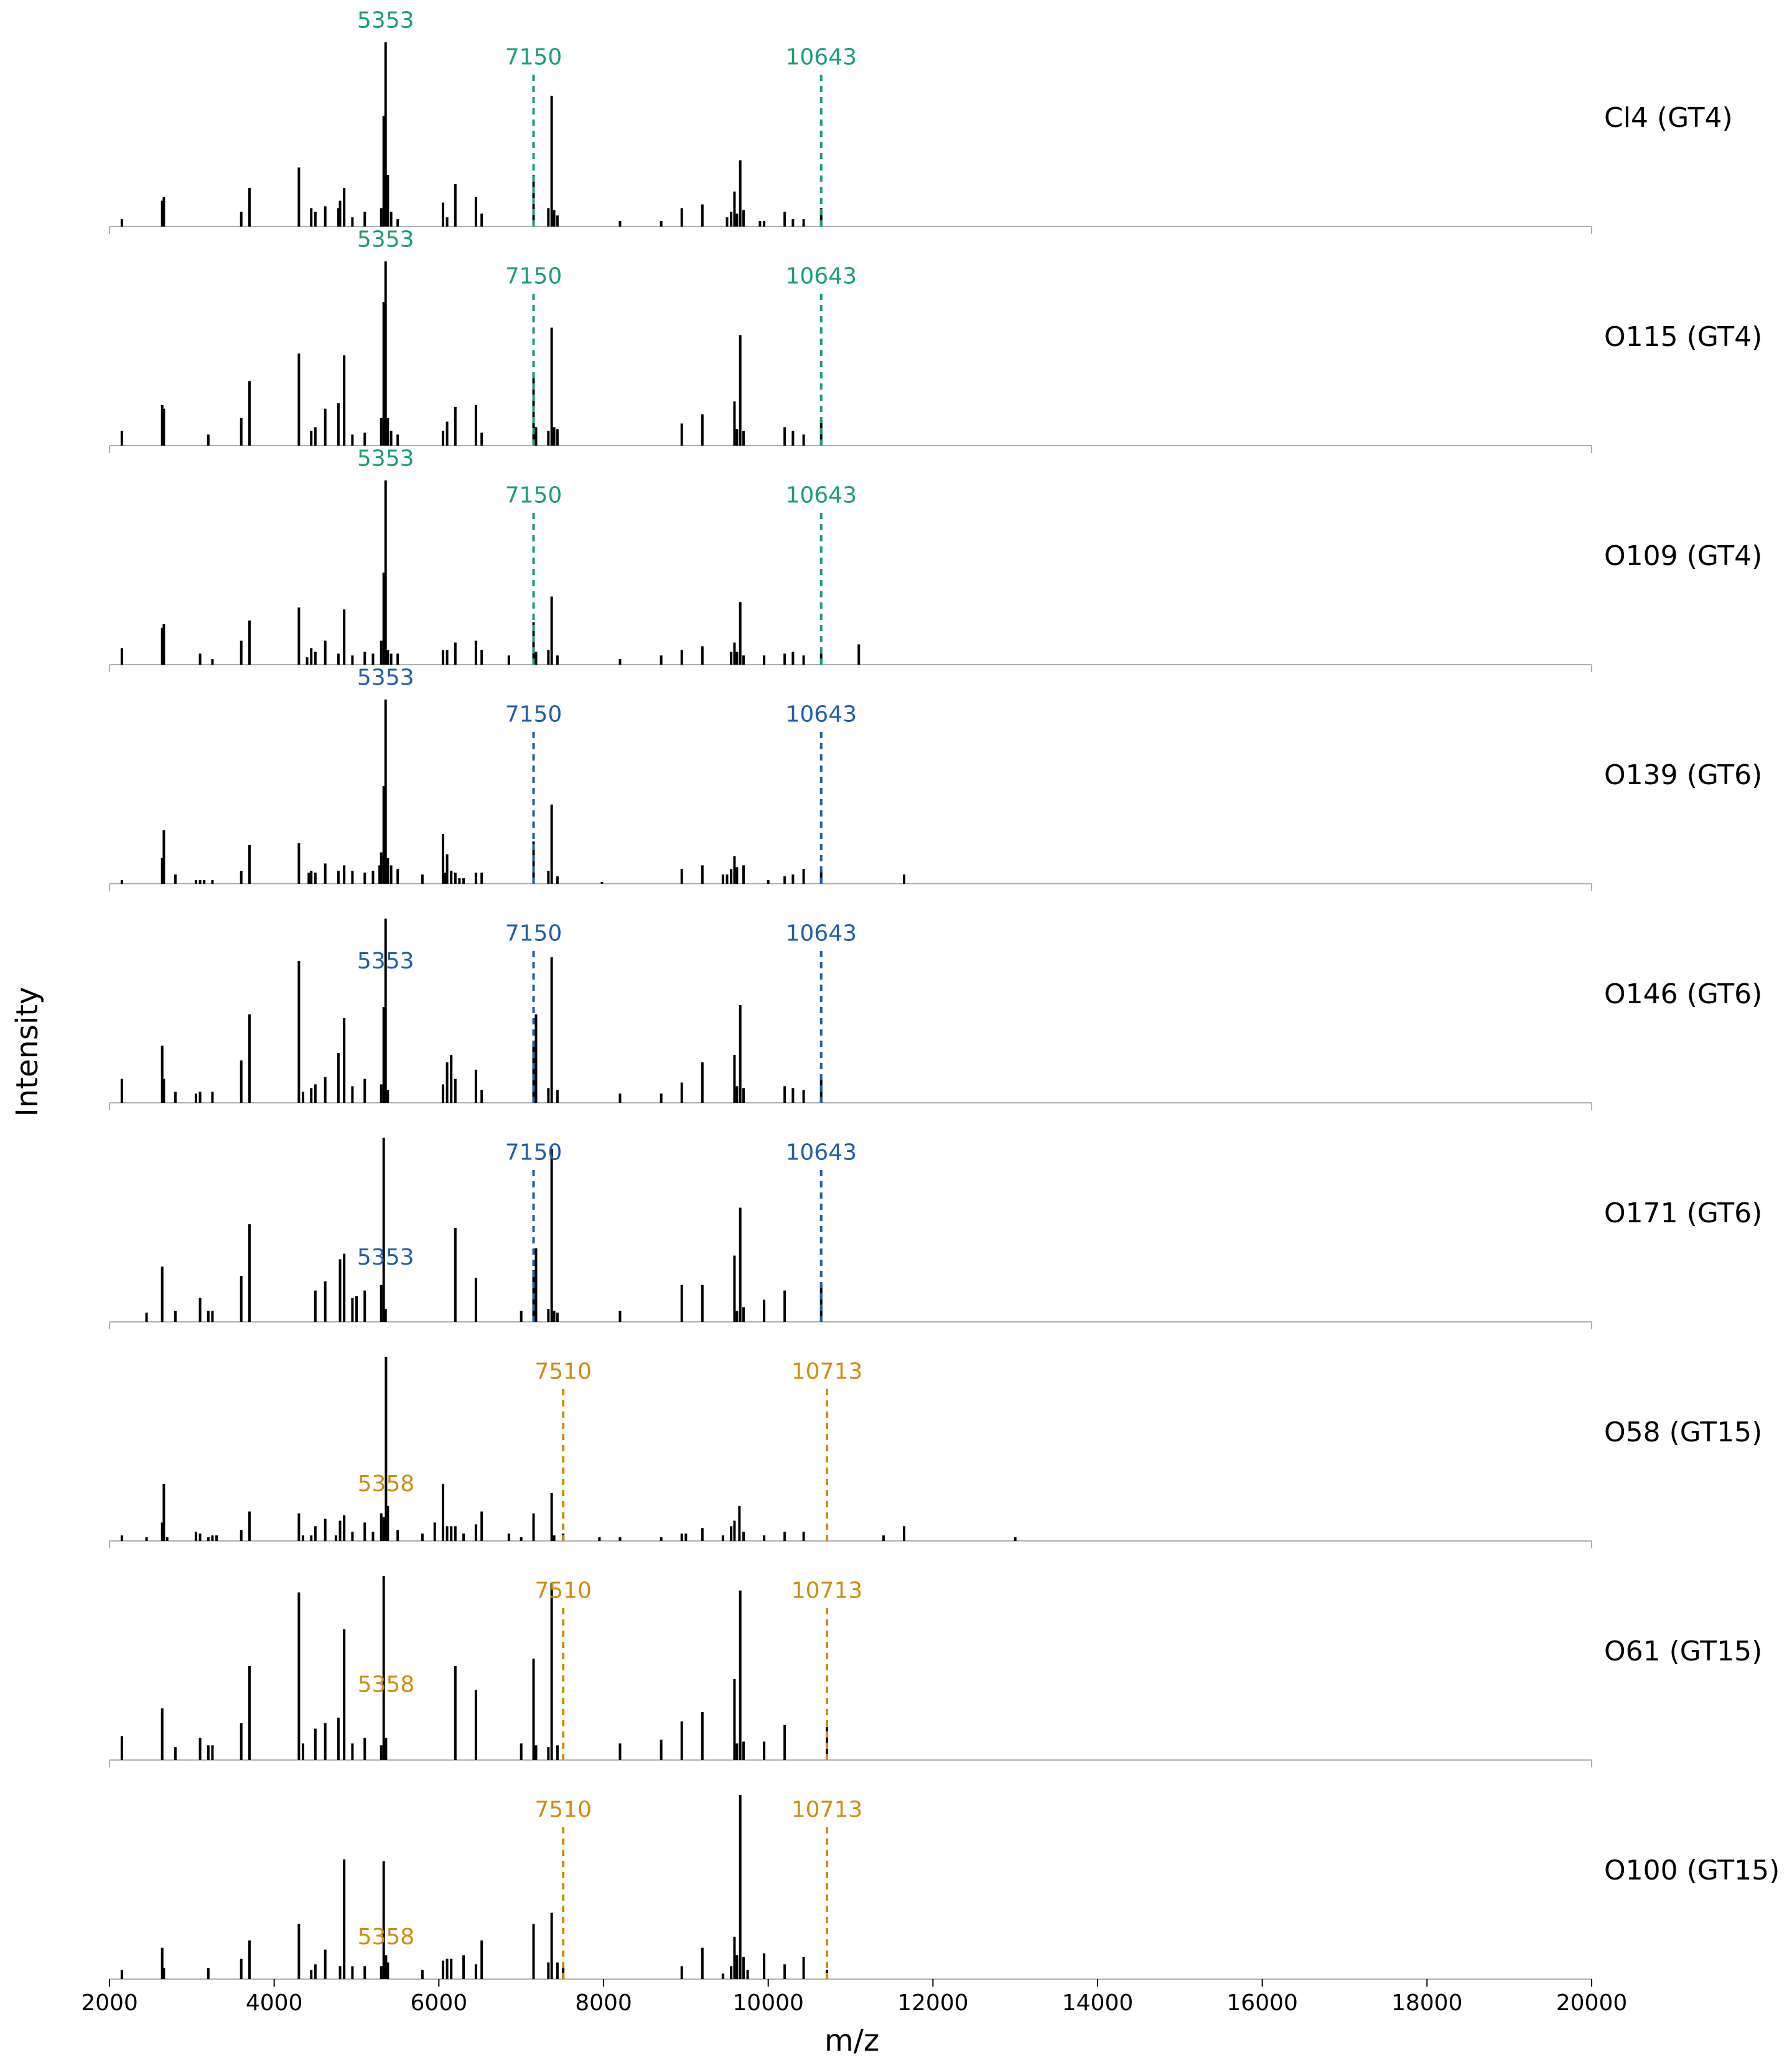 This screenshot has height=2060, width=1792. I want to click on x-tick-label: 18000, so click(1427, 2003).